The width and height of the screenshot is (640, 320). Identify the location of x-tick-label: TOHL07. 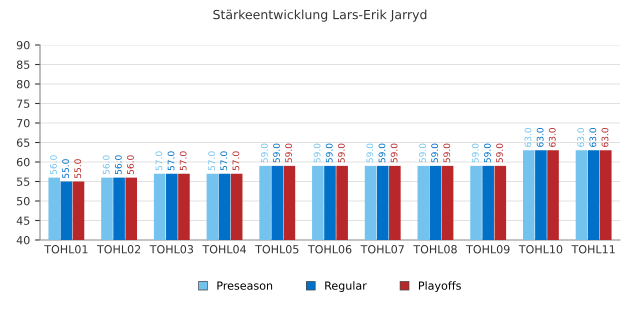
(382, 249).